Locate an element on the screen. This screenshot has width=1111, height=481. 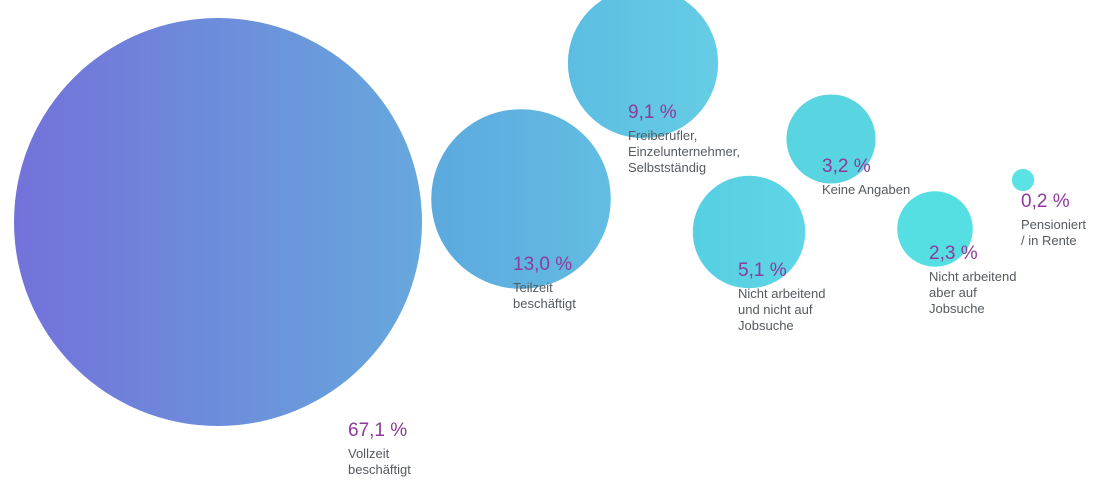
category-label-pensioniert-in-rente-line-2: / in Rente is located at coordinates (1049, 240).